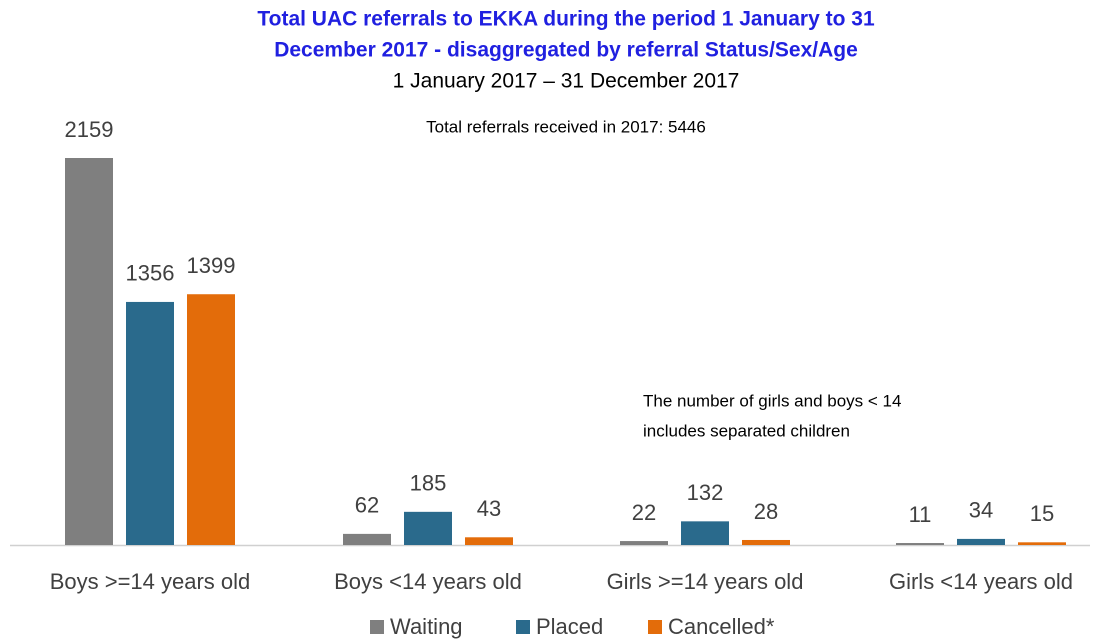  I want to click on x-tick-label: Boys <14 years old, so click(428, 581).